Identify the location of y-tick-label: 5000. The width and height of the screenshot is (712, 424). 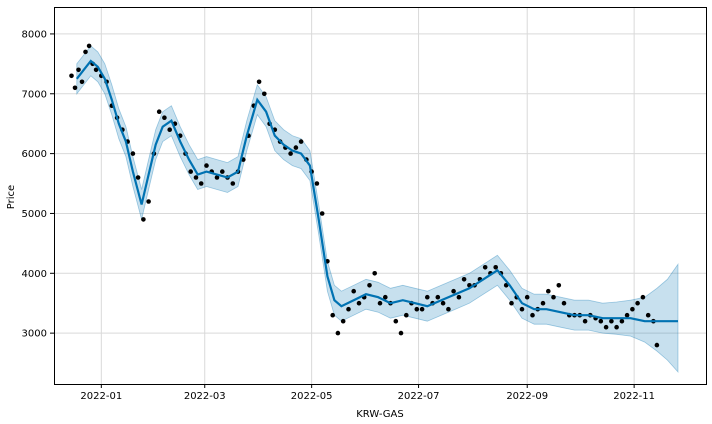
(34, 214).